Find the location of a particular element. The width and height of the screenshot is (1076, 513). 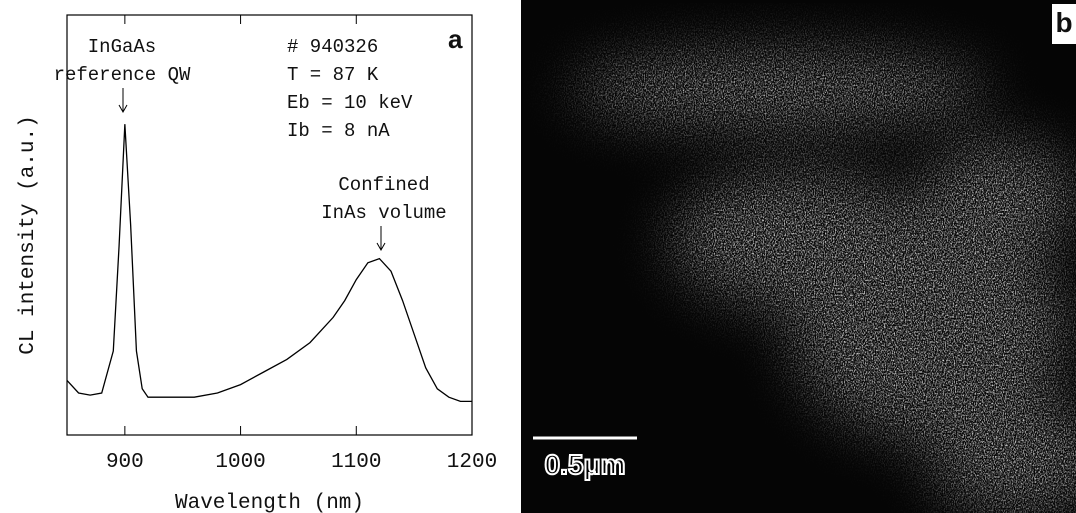

panel-label: a is located at coordinates (455, 39).